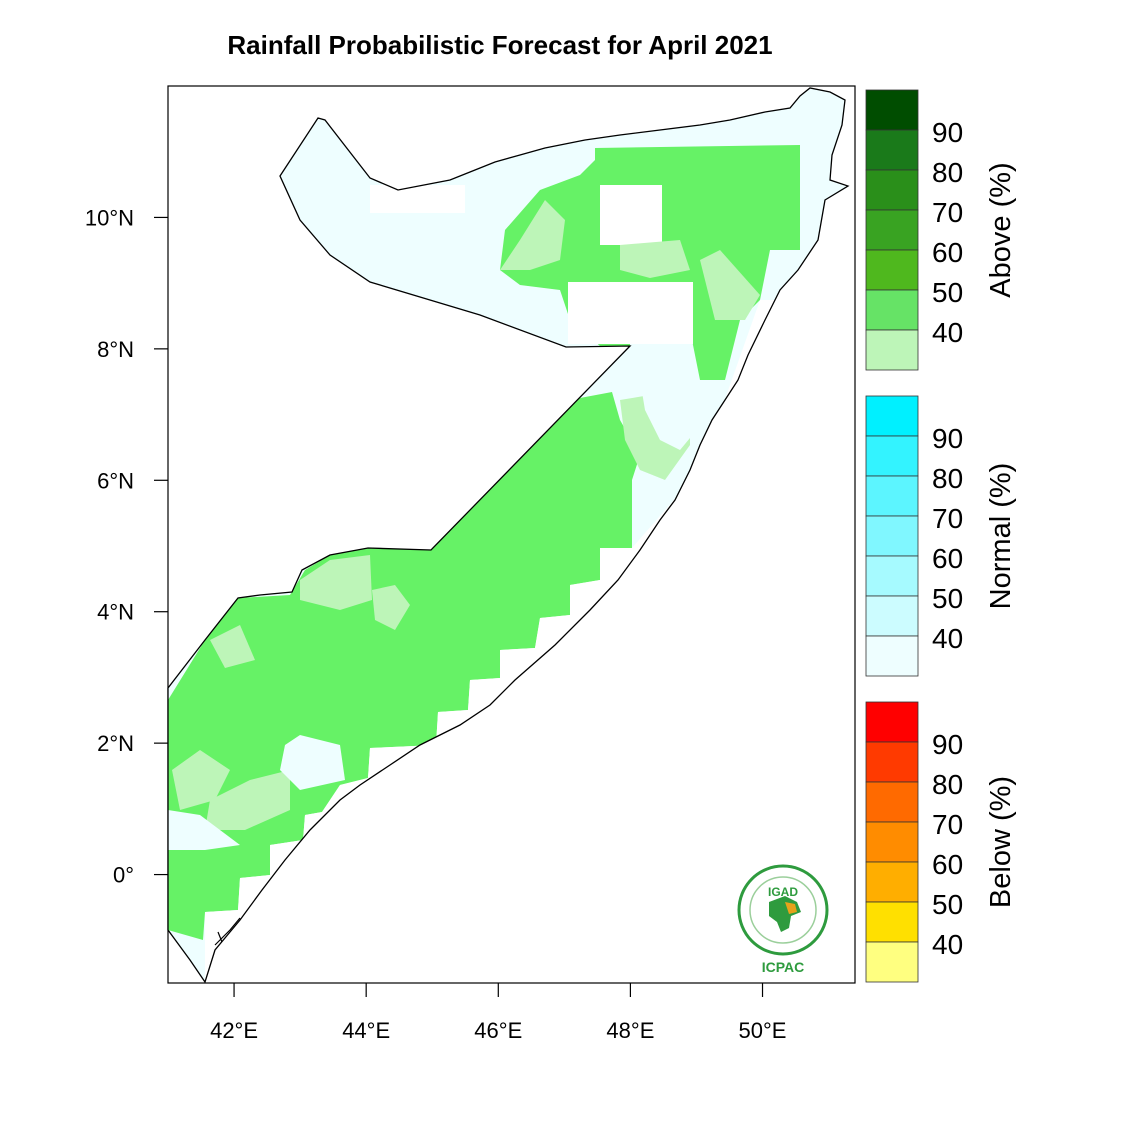  What do you see at coordinates (791, 908) in the screenshot?
I see `logo-horn-shape` at bounding box center [791, 908].